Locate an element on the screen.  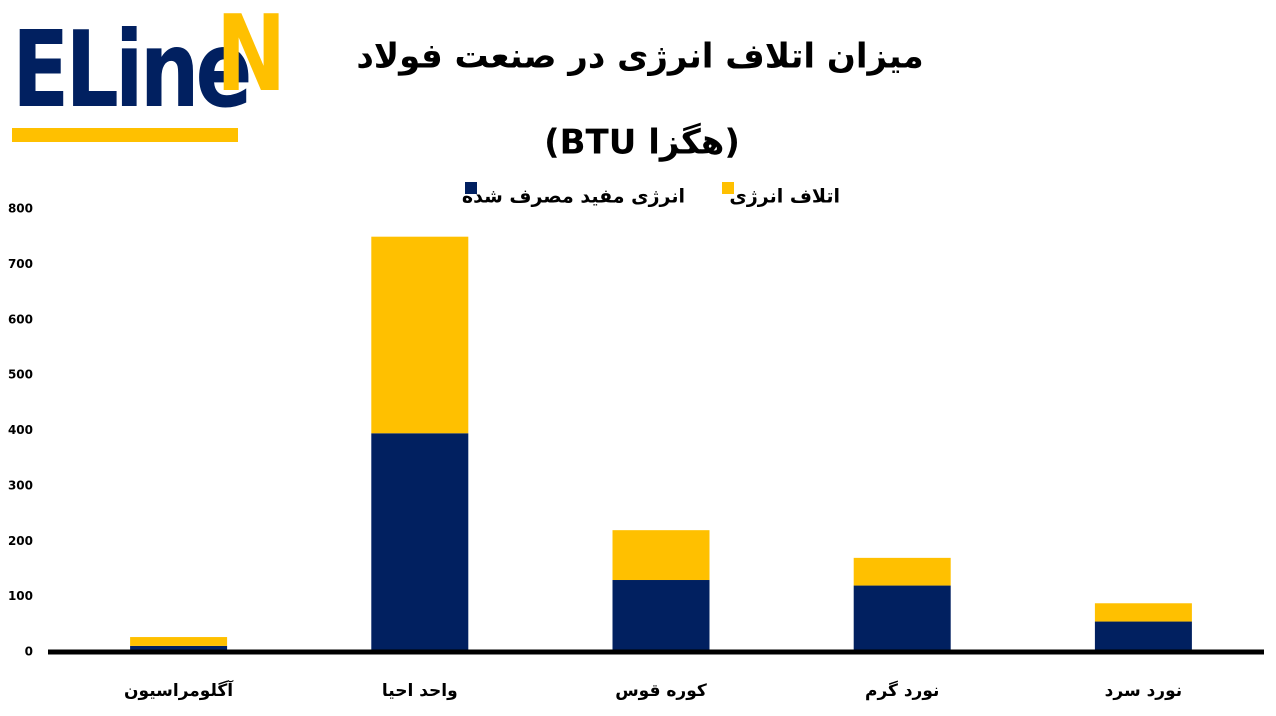
chart-subtitle: (هگزا BTU) is located at coordinates (642, 143).